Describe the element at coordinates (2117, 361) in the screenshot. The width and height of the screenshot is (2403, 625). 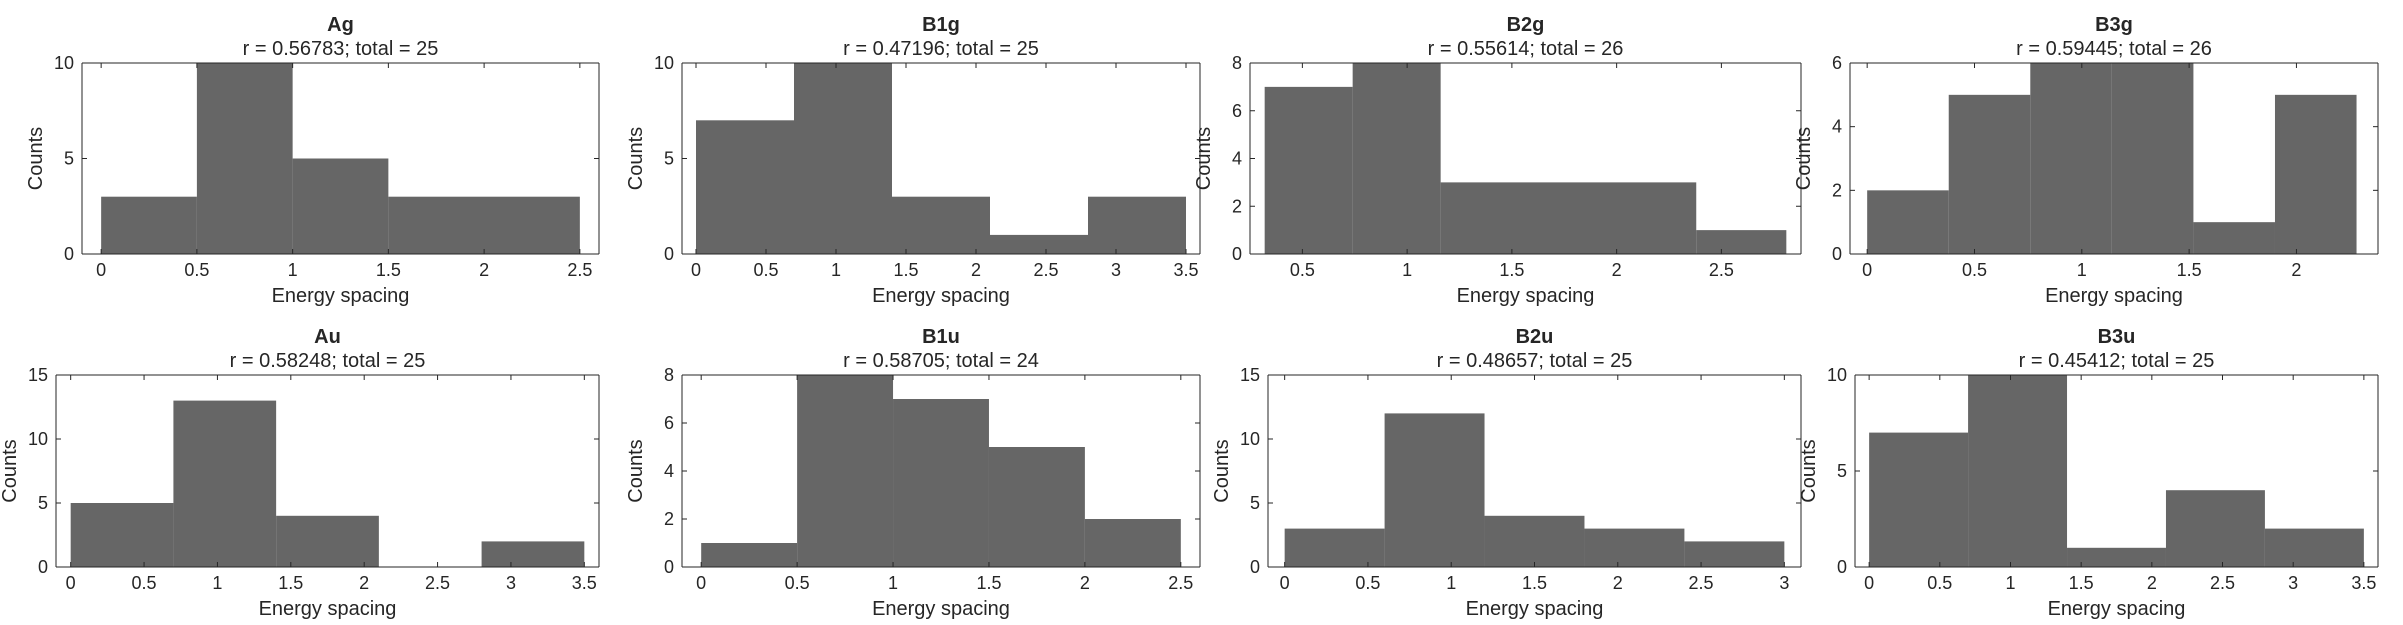
I see `chart-subtitle: r = 0.45412; total = 25` at that location.